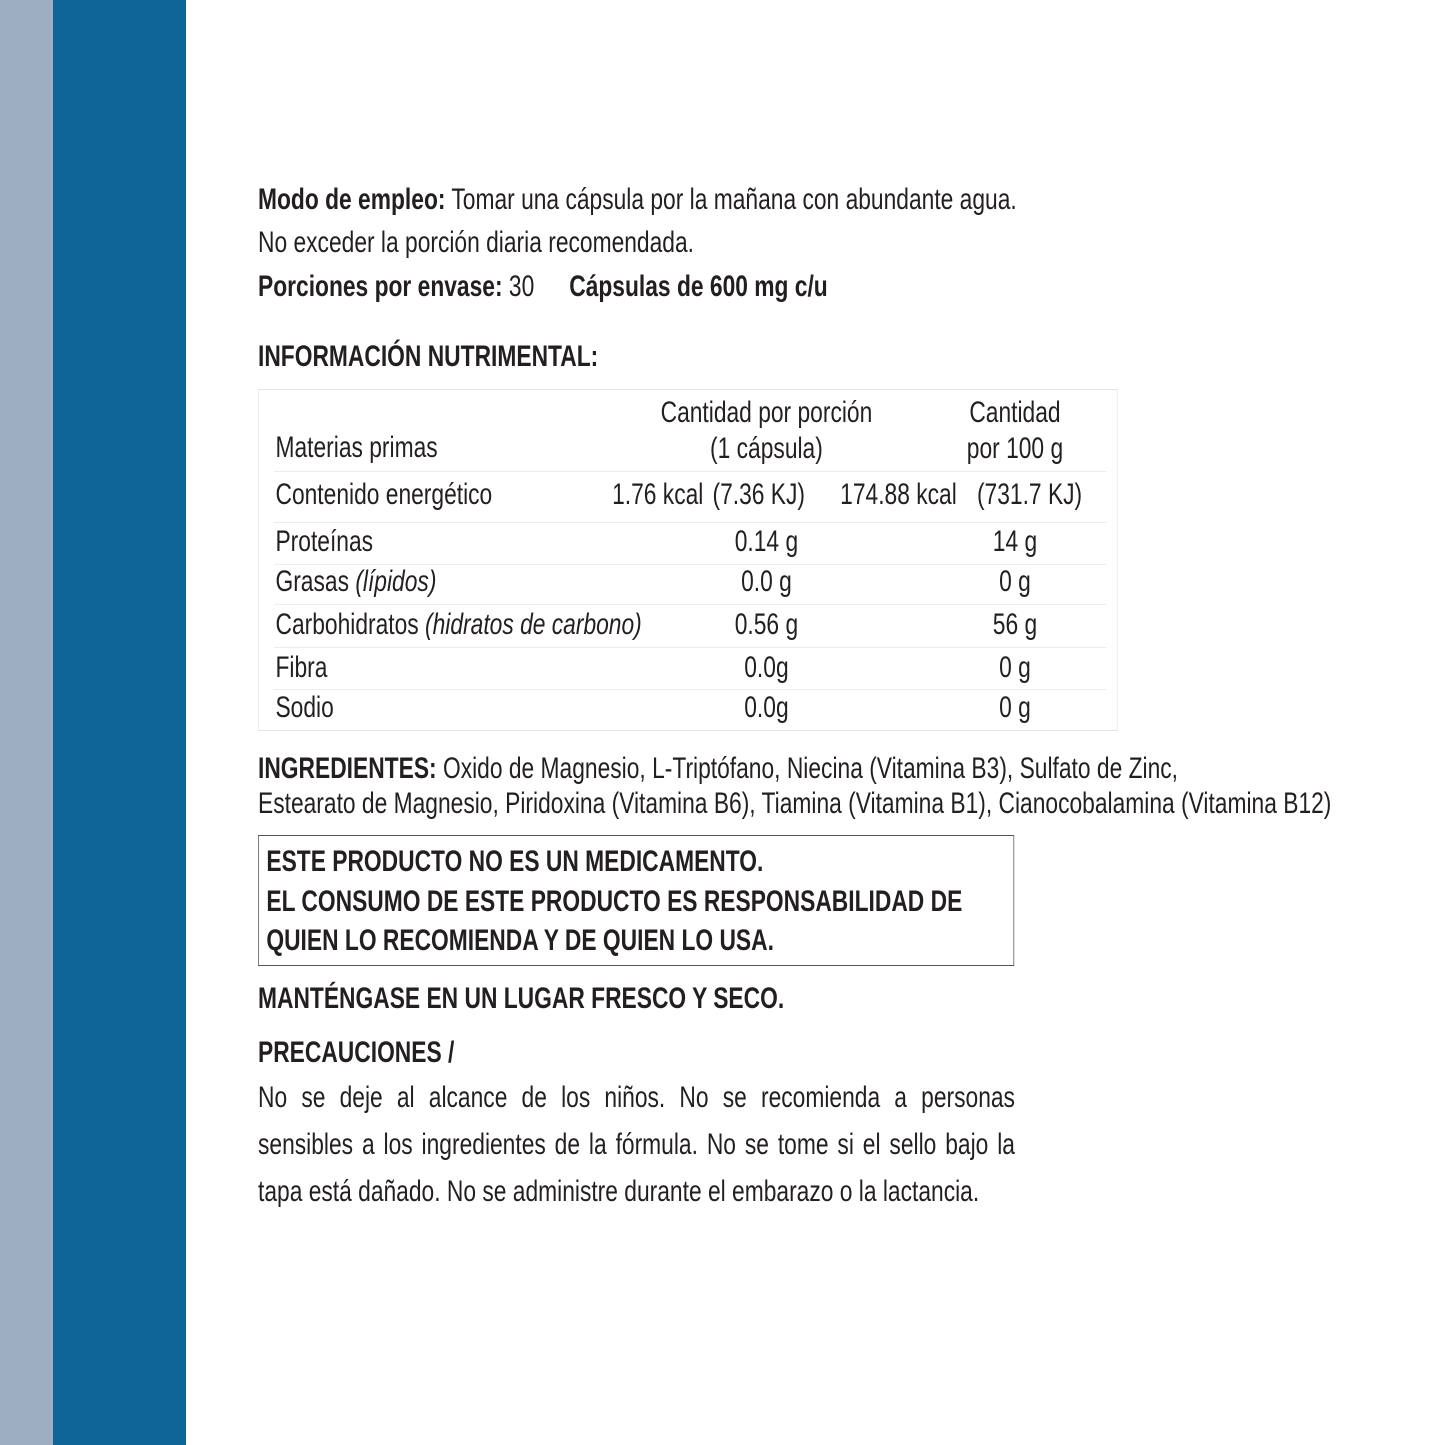  What do you see at coordinates (521, 998) in the screenshot?
I see `storage-note: MANTÉNGASE EN UN LUGAR FRESCO Y SECO.` at bounding box center [521, 998].